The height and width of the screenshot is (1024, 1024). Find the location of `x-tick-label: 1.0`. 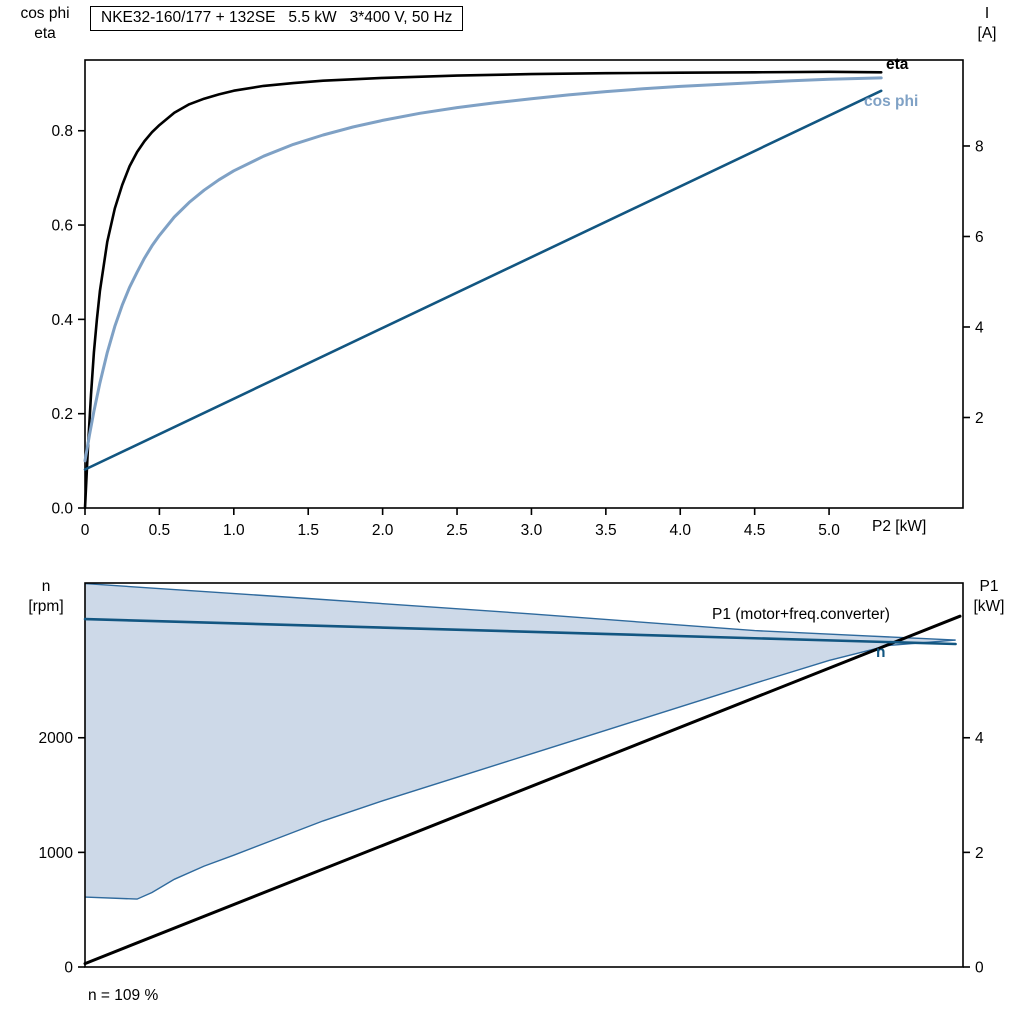

x-tick-label: 1.0 is located at coordinates (234, 530).